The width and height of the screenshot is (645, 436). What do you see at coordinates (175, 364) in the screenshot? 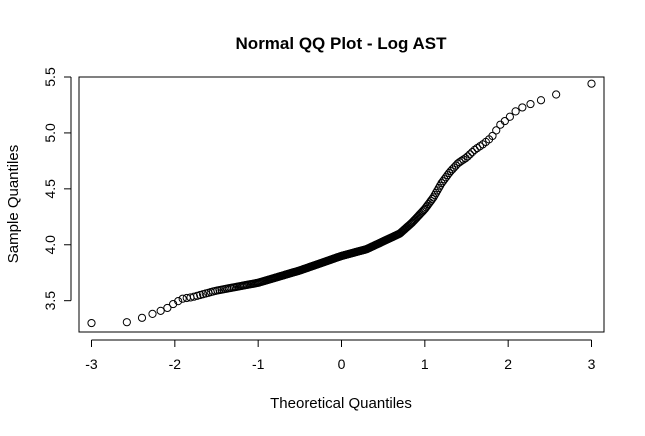
I see `x-tick-label: -2` at bounding box center [175, 364].